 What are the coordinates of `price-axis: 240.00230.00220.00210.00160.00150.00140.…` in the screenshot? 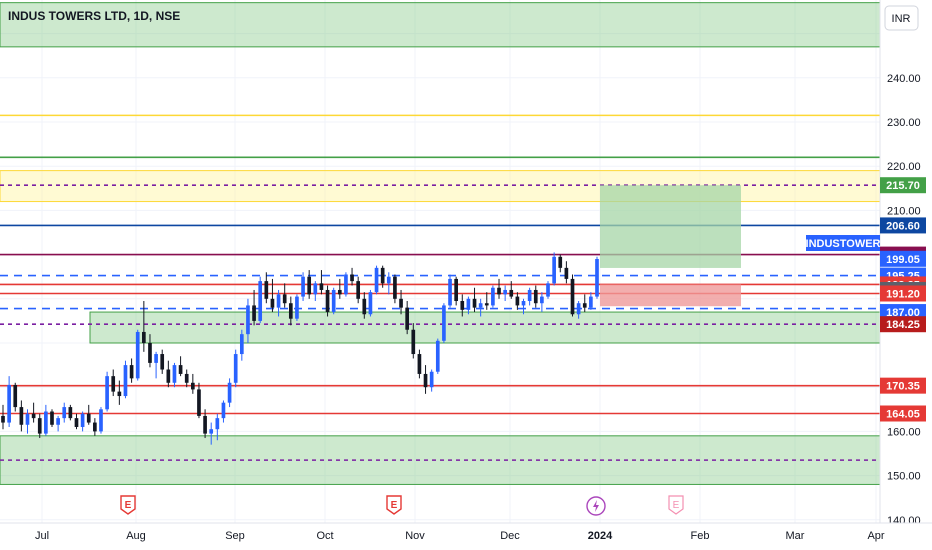 It's located at (904, 300).